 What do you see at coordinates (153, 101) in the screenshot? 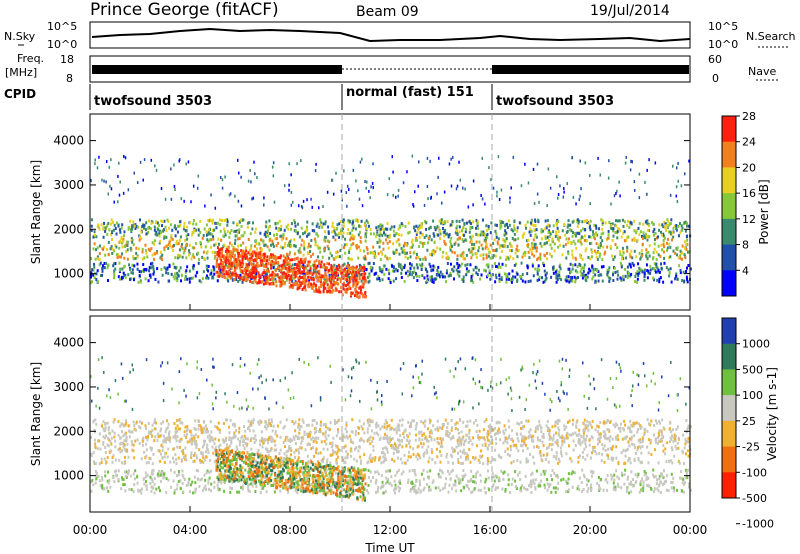
I see `cpid-segment-1: twofsound 3503` at bounding box center [153, 101].